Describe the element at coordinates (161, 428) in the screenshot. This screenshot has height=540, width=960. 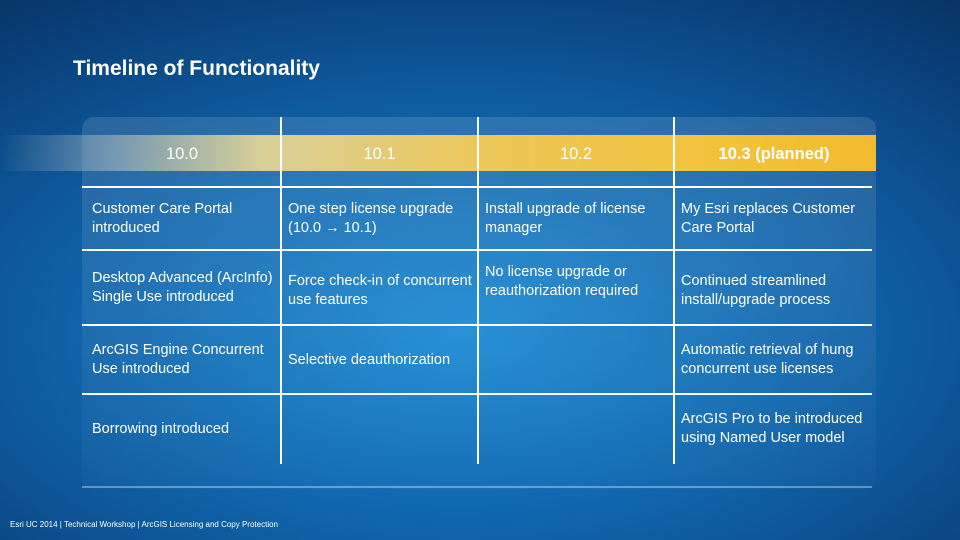
I see `feature-cell: Borrowing introduced` at that location.